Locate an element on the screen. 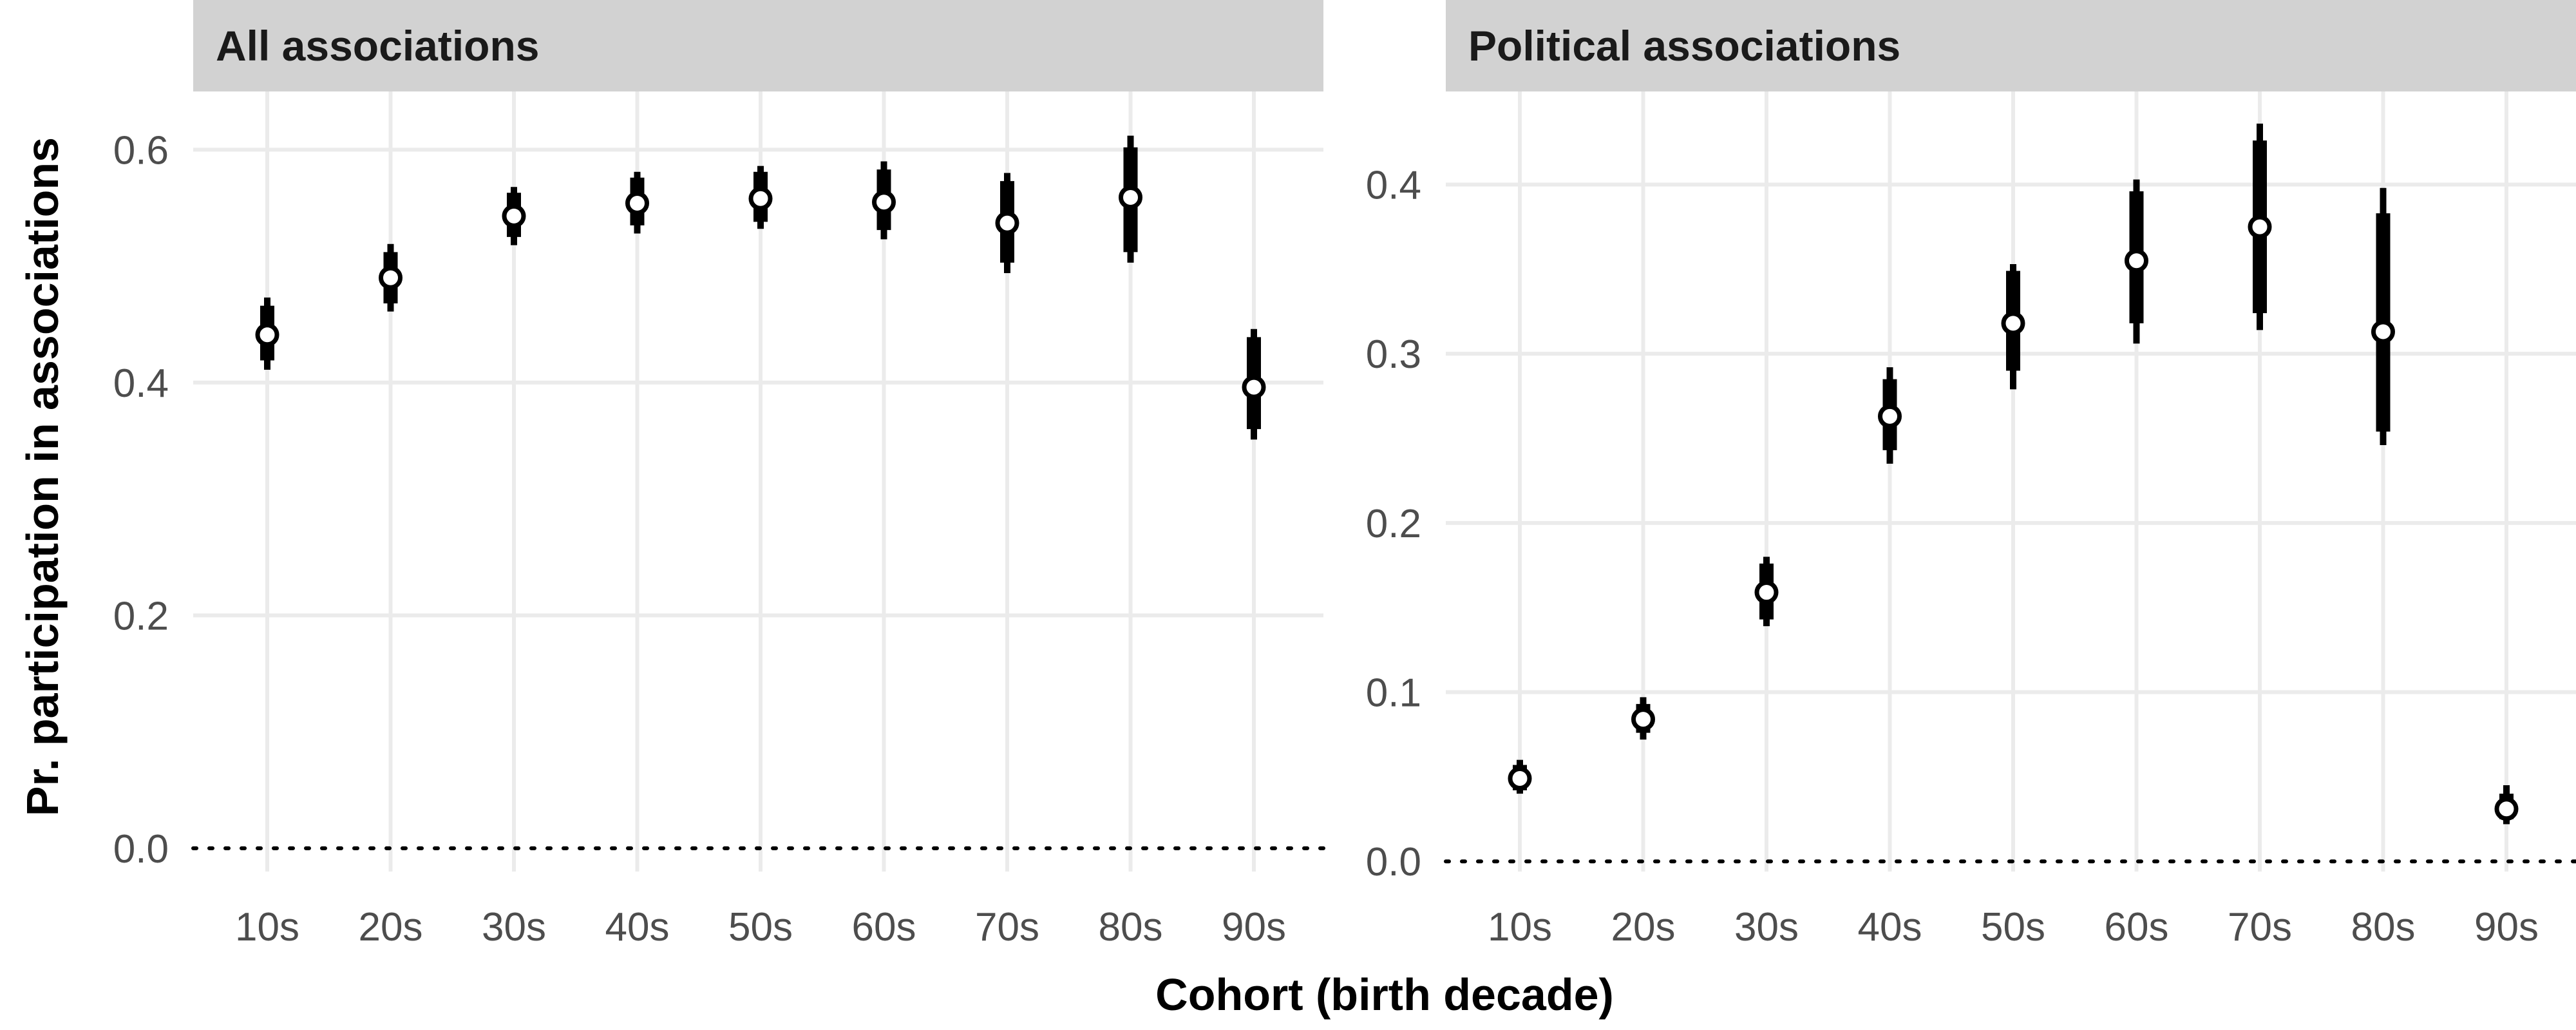  y-axis: 0.0 0.2 0.4 0.6 is located at coordinates (141, 499).